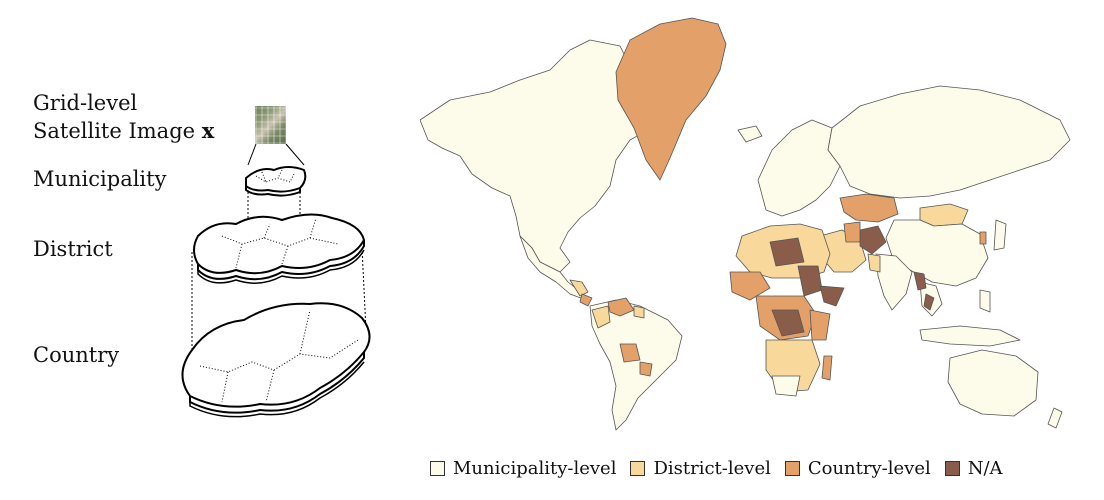 Image resolution: width=1104 pixels, height=500 pixels. What do you see at coordinates (270, 125) in the screenshot?
I see `satellite-image-thumbnail` at bounding box center [270, 125].